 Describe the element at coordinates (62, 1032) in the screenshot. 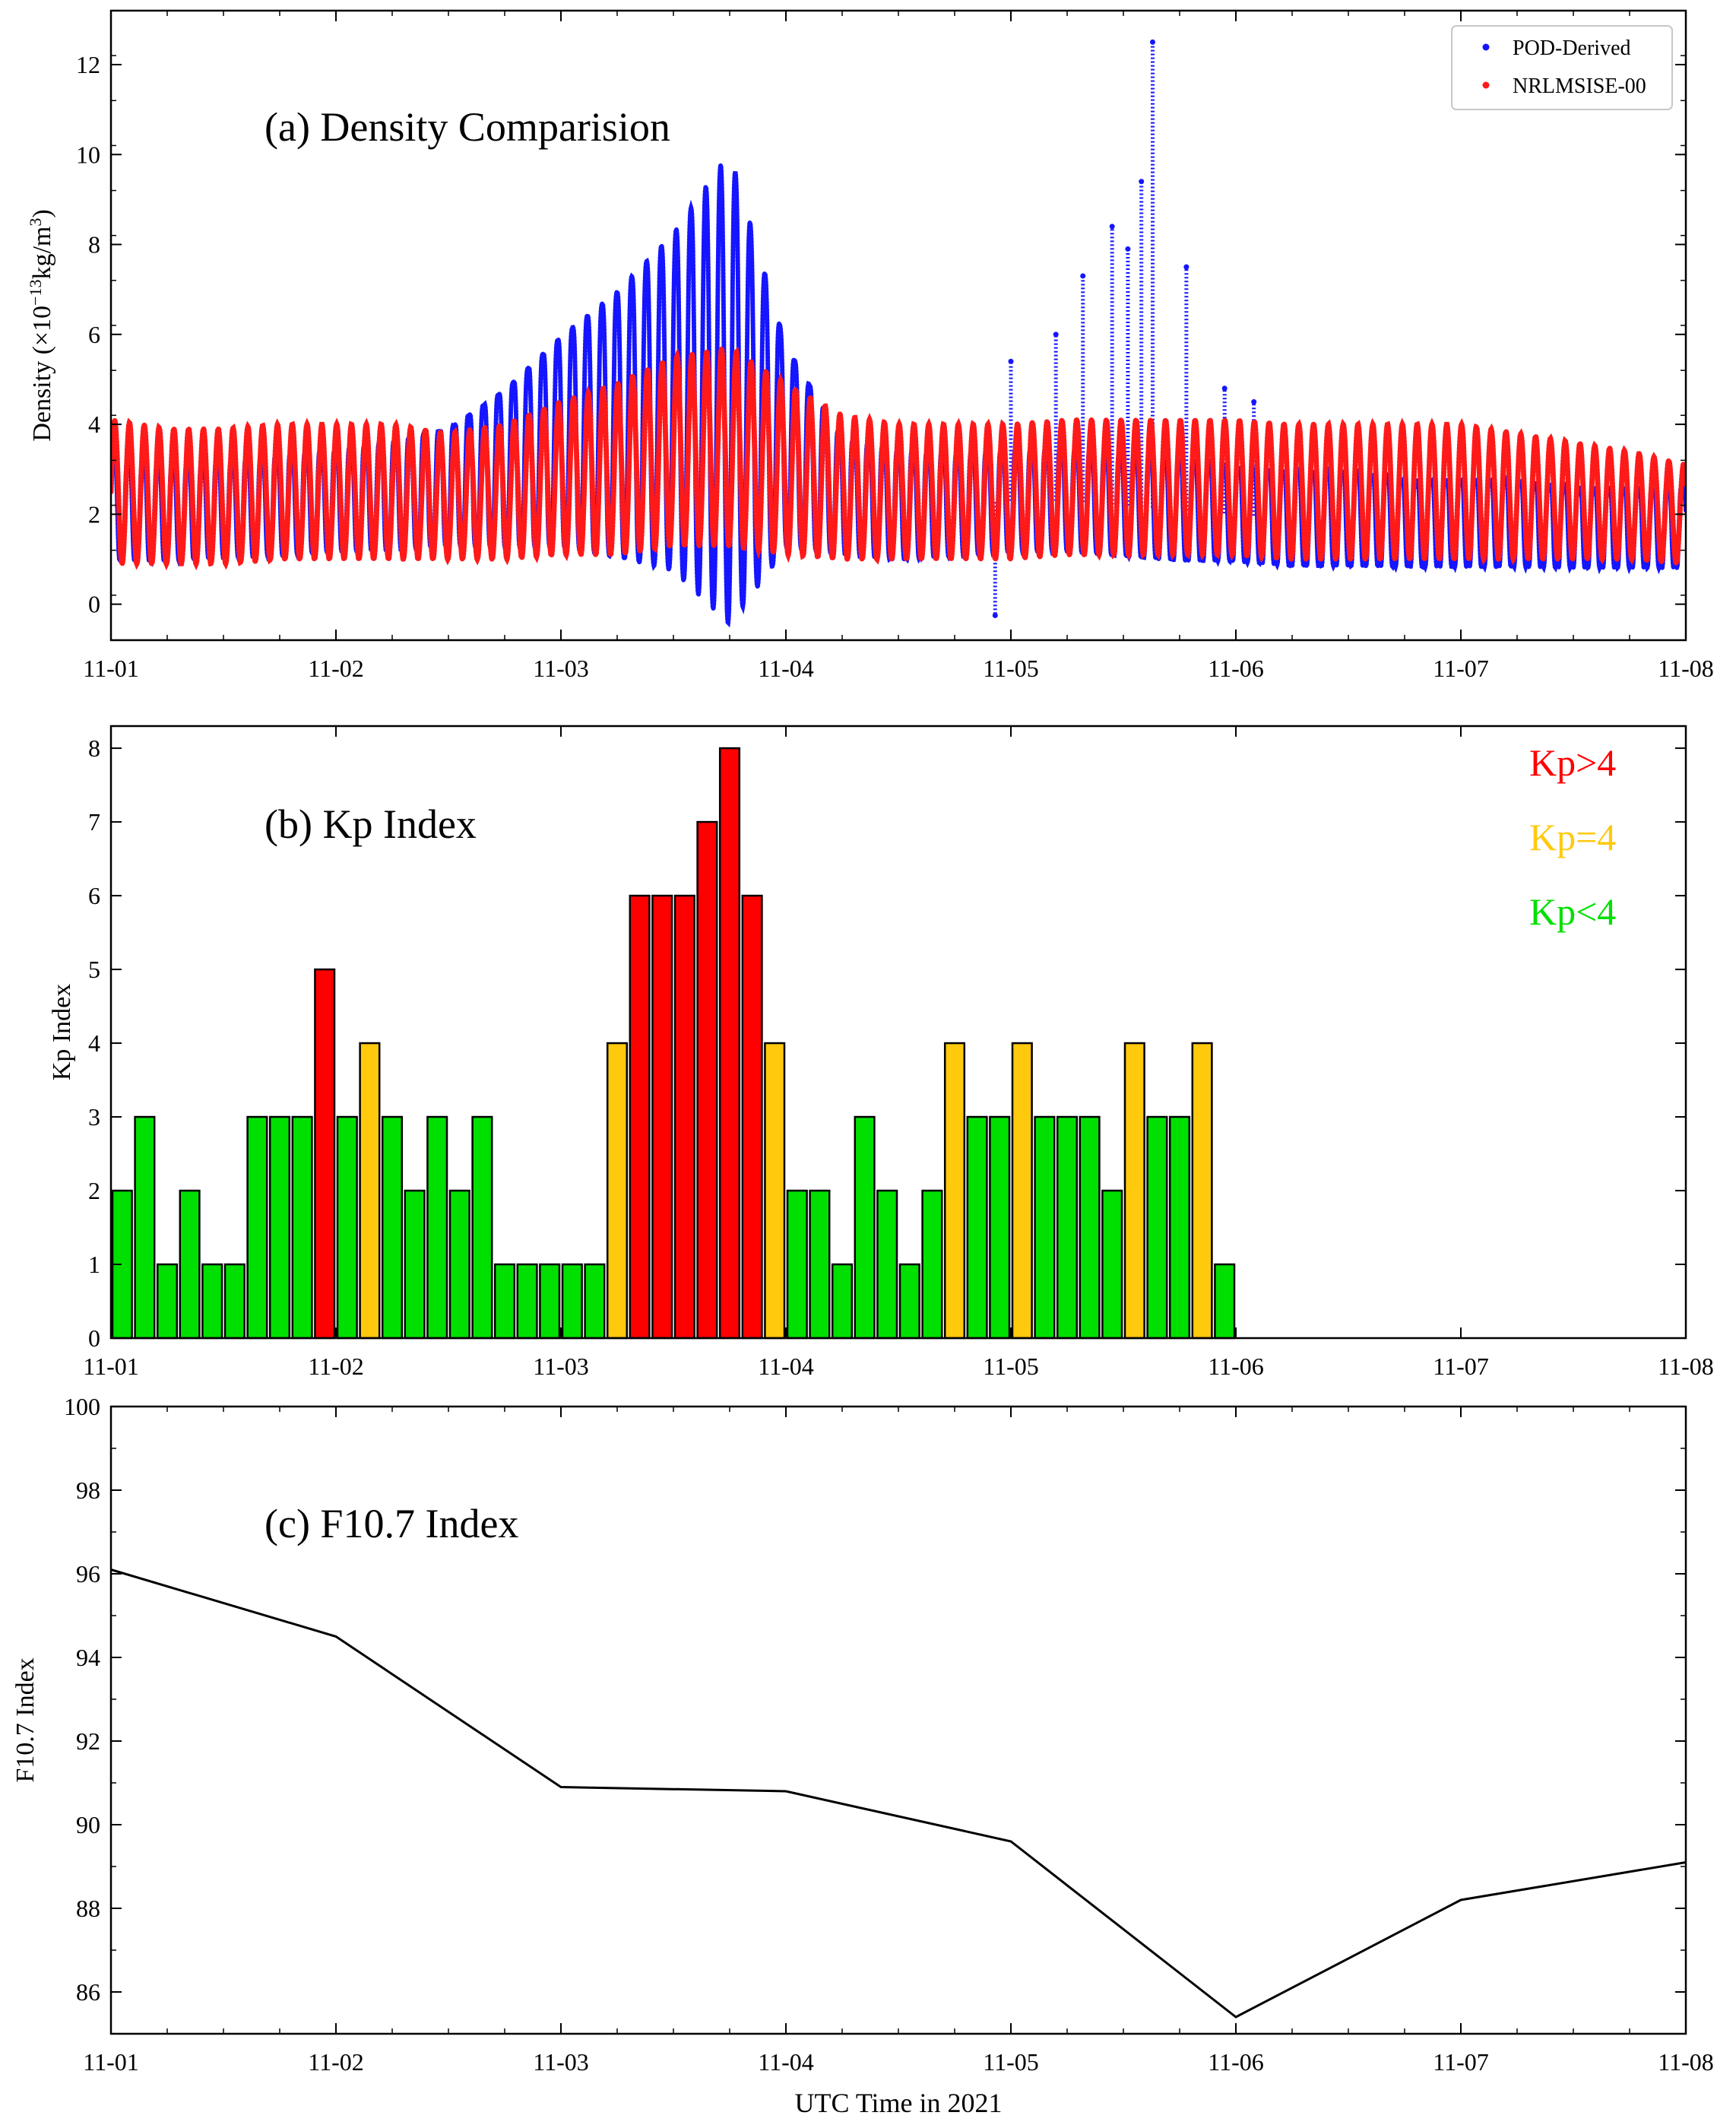

I see `y-axis-label-b: Kp Index` at that location.